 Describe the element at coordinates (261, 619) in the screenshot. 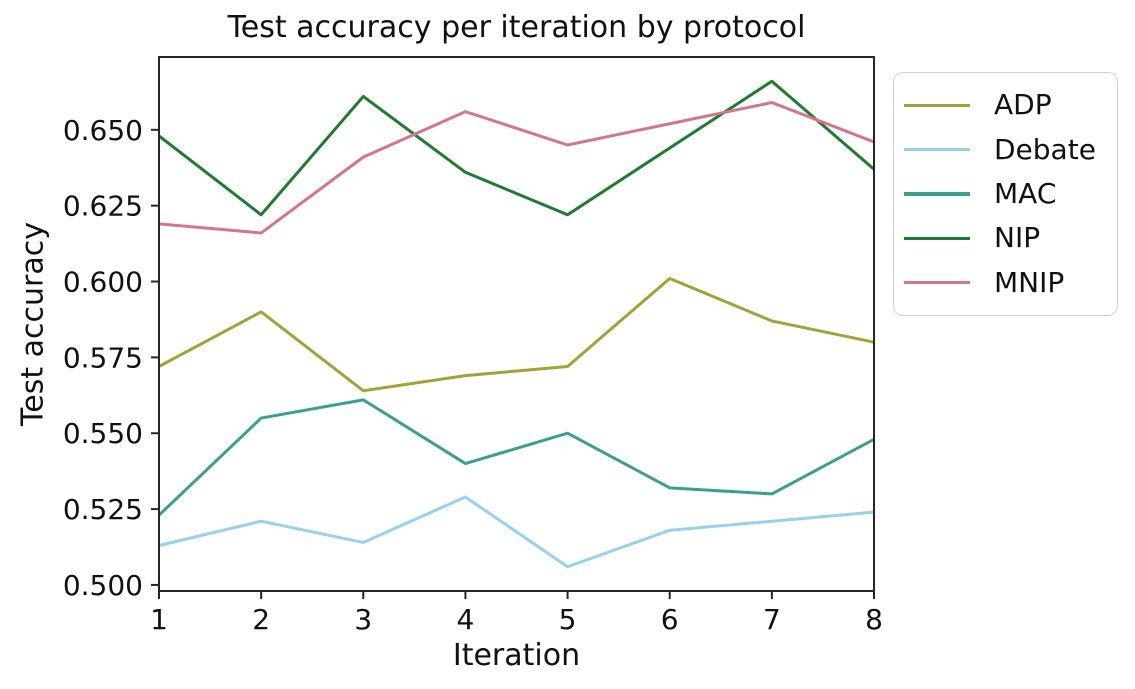

I see `x-tick-label-2: 2` at that location.